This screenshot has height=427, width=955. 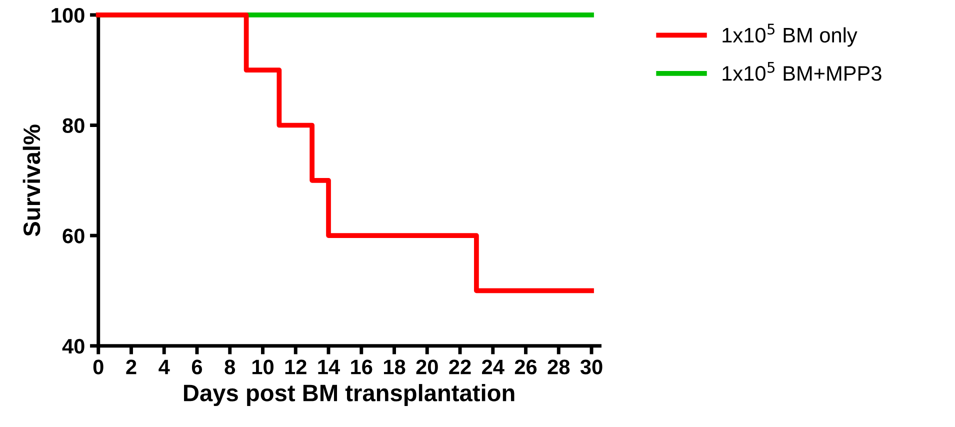 What do you see at coordinates (230, 367) in the screenshot?
I see `x-tick-label: 8` at bounding box center [230, 367].